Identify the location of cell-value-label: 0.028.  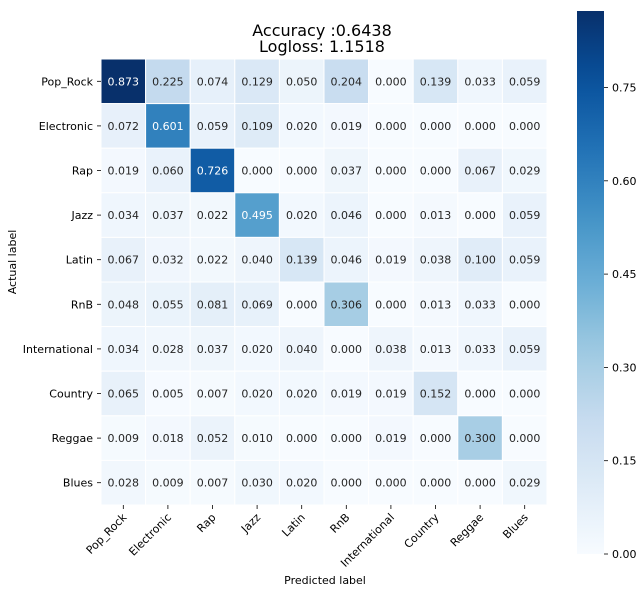
(124, 483).